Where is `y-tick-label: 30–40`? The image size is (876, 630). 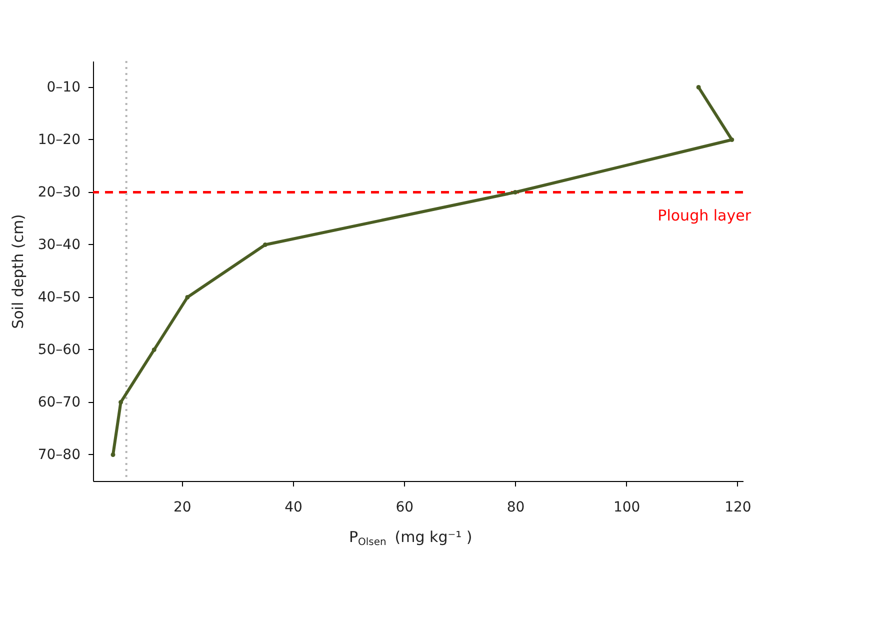
y-tick-label: 30–40 is located at coordinates (59, 244).